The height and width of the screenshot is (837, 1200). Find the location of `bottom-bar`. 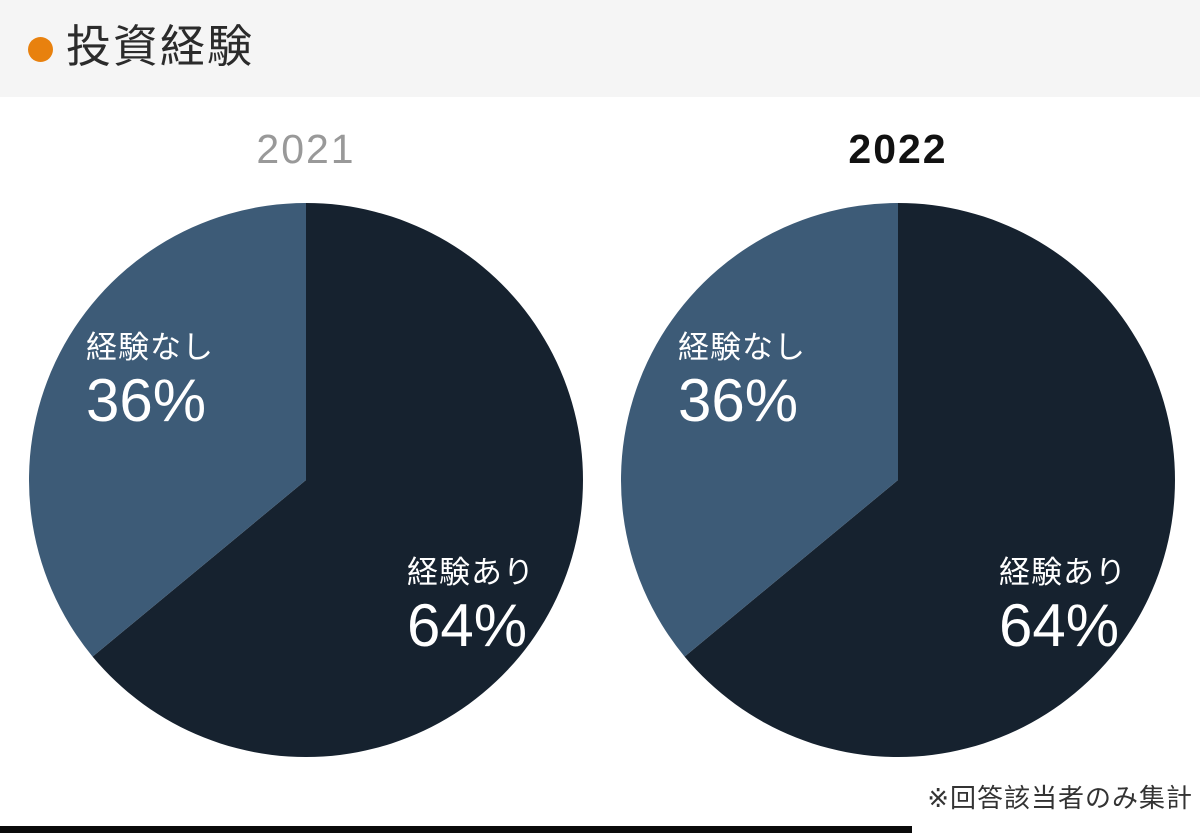

bottom-bar is located at coordinates (456, 829).